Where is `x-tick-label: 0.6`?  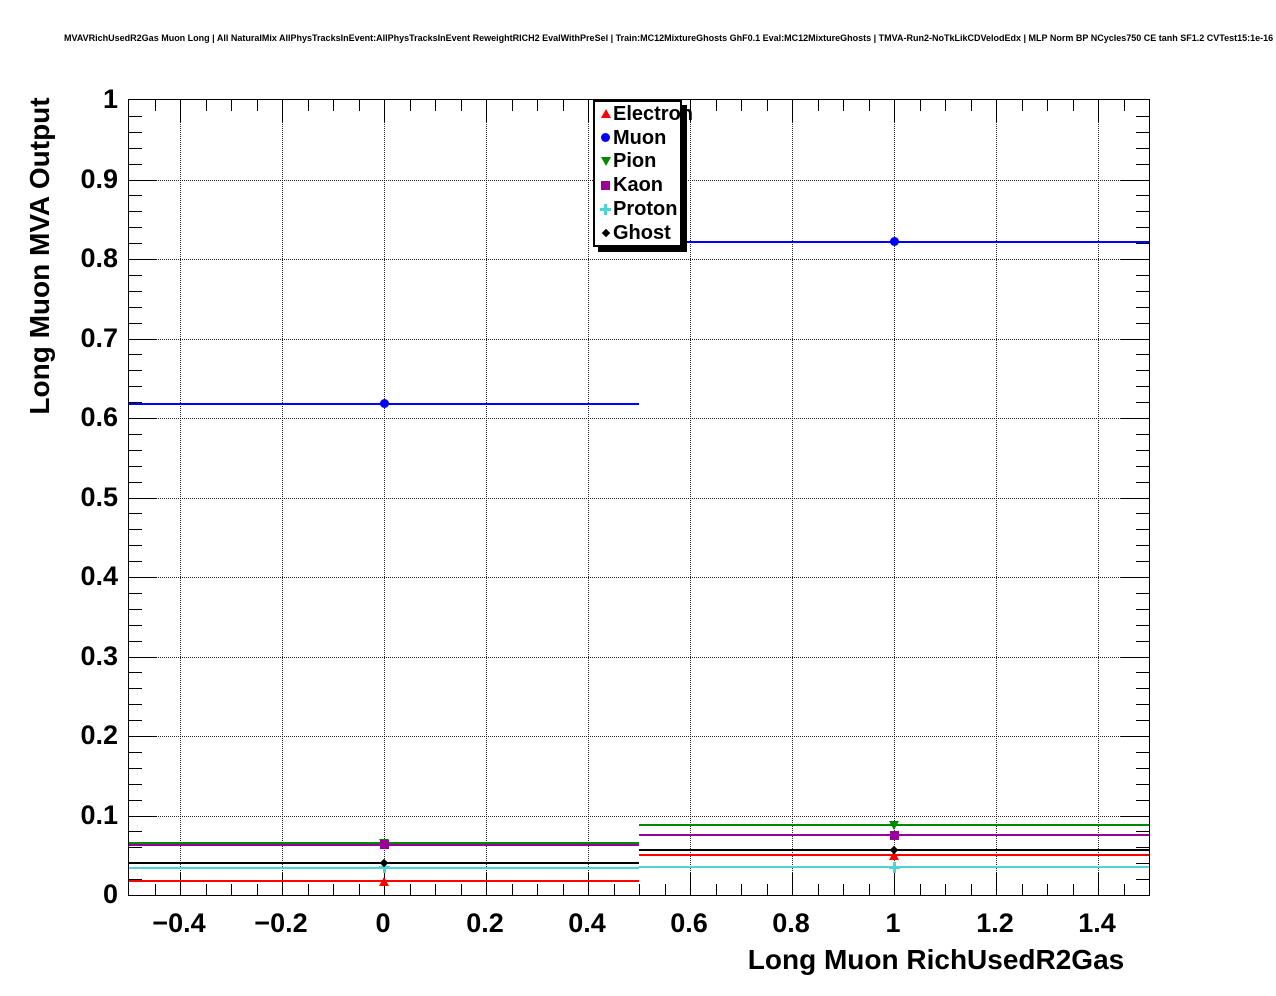
x-tick-label: 0.6 is located at coordinates (689, 923).